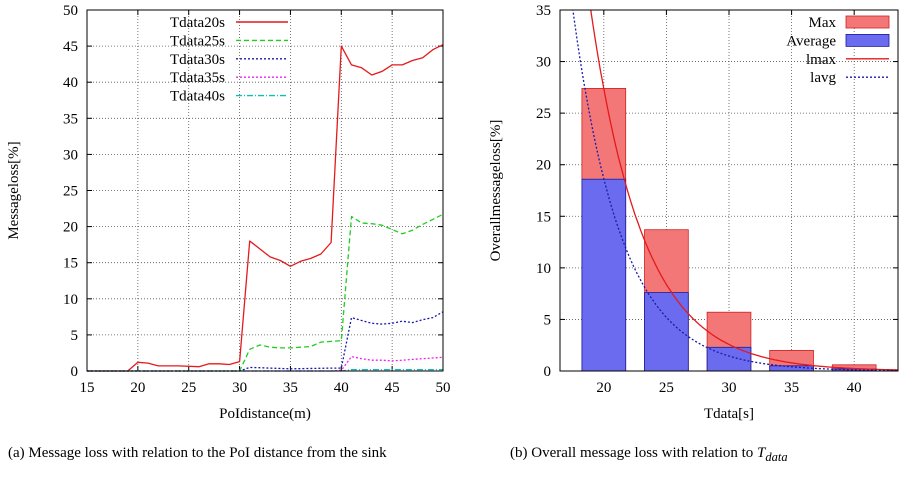  What do you see at coordinates (543, 11) in the screenshot?
I see `b-y-tick-label: 35` at bounding box center [543, 11].